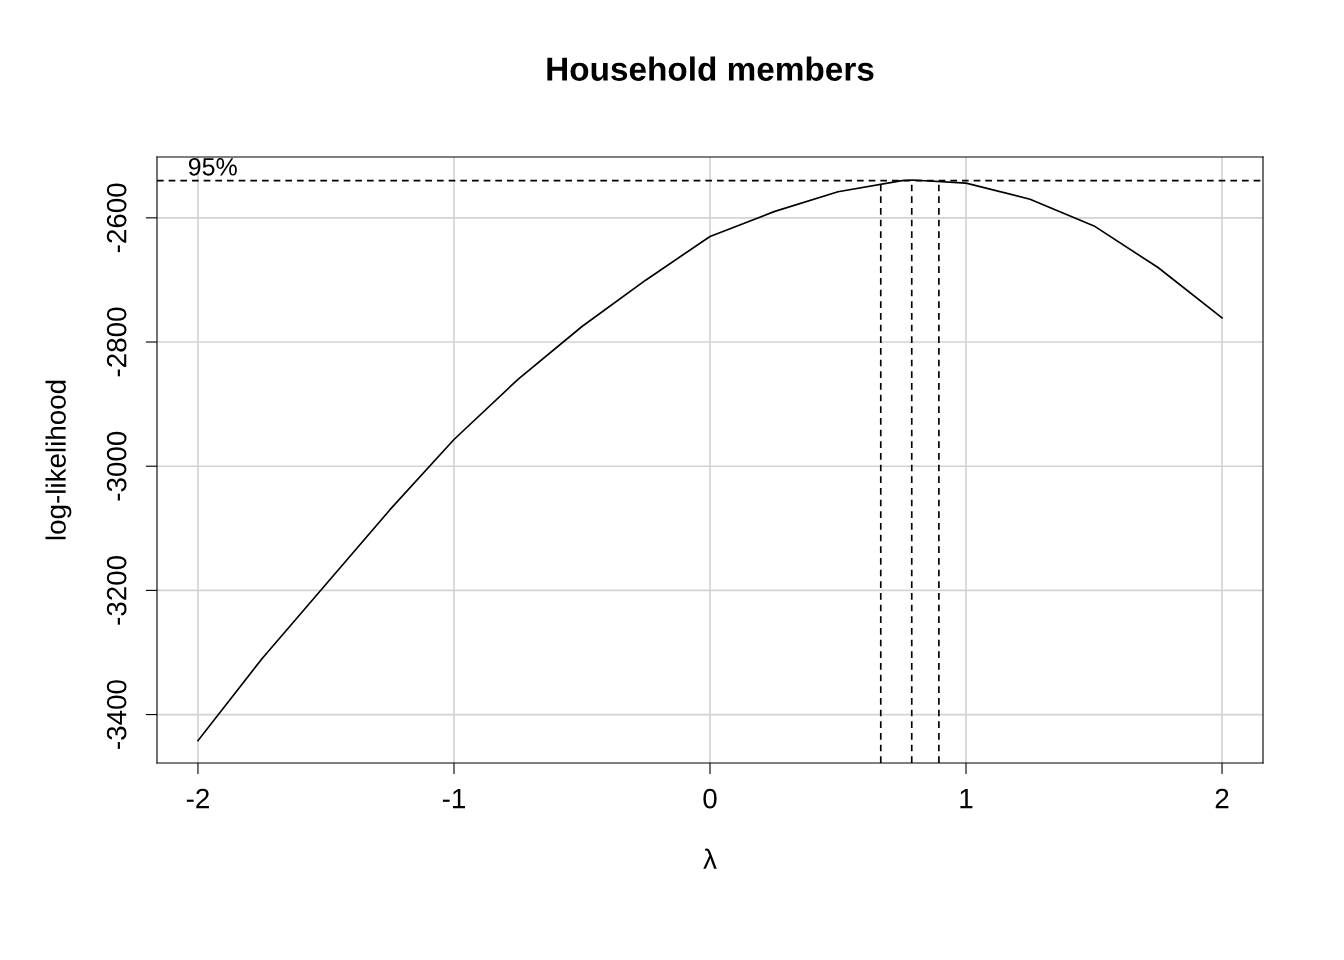  What do you see at coordinates (212, 166) in the screenshot?
I see `annotation: 95%` at bounding box center [212, 166].